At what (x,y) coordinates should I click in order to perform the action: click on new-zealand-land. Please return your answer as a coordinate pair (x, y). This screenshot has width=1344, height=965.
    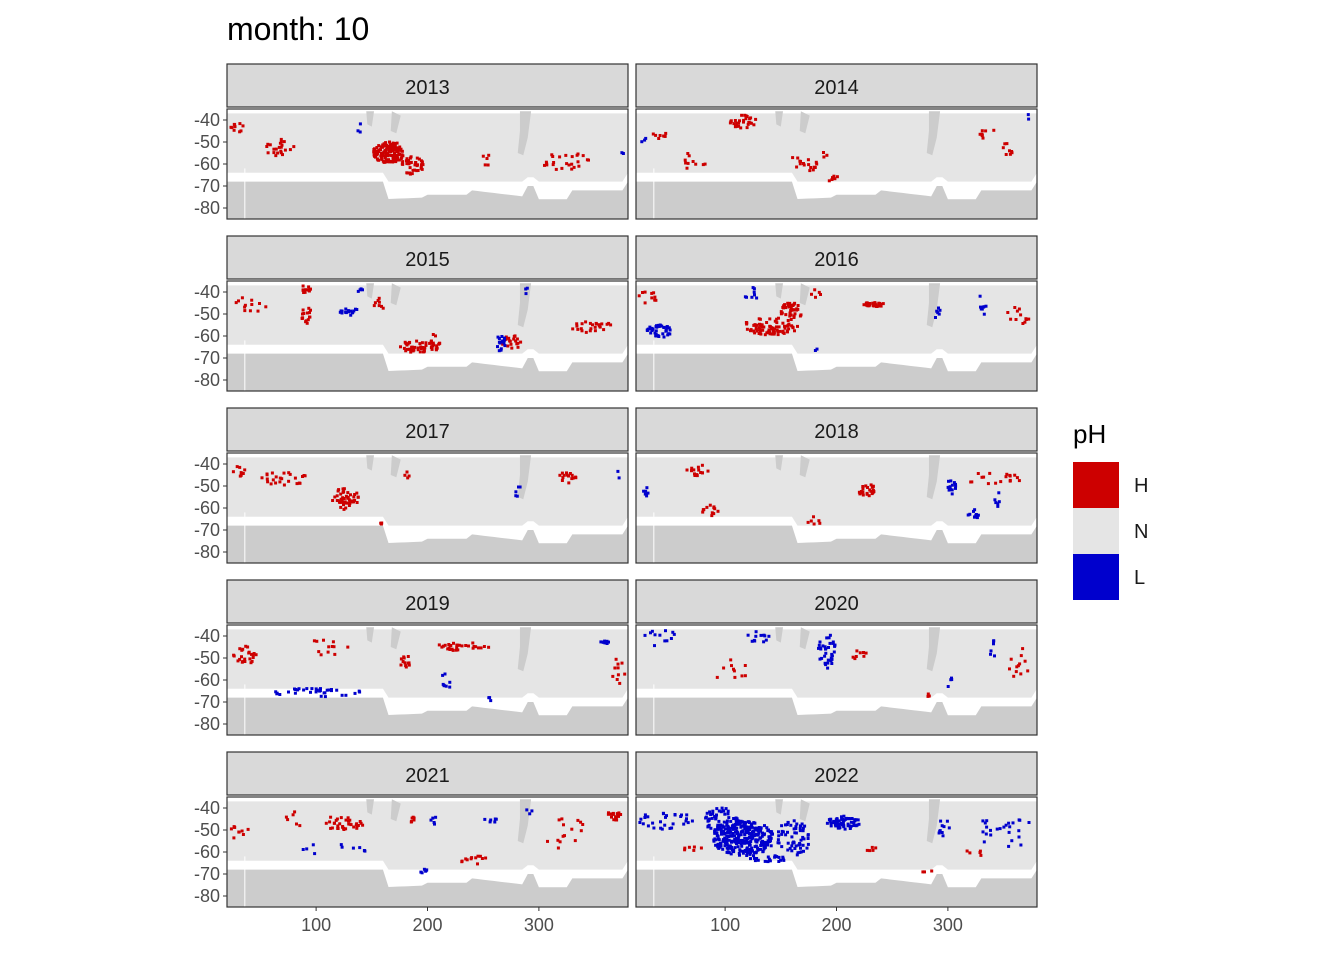
    Looking at the image, I should click on (804, 638).